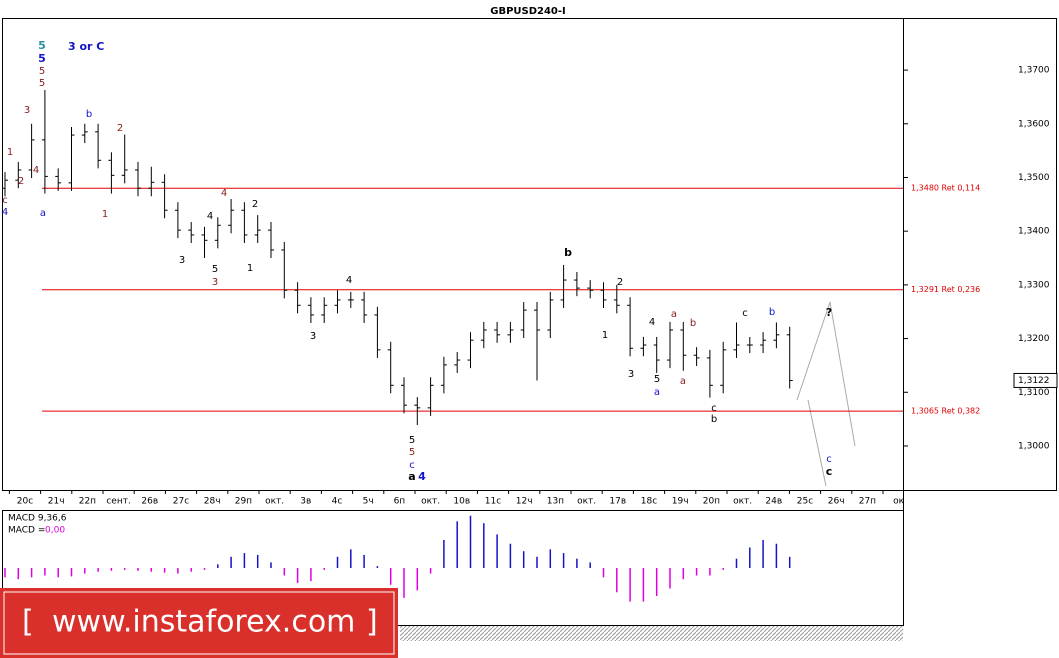 The width and height of the screenshot is (1059, 658). What do you see at coordinates (181, 502) in the screenshot?
I see `x-tick-label: 27с` at bounding box center [181, 502].